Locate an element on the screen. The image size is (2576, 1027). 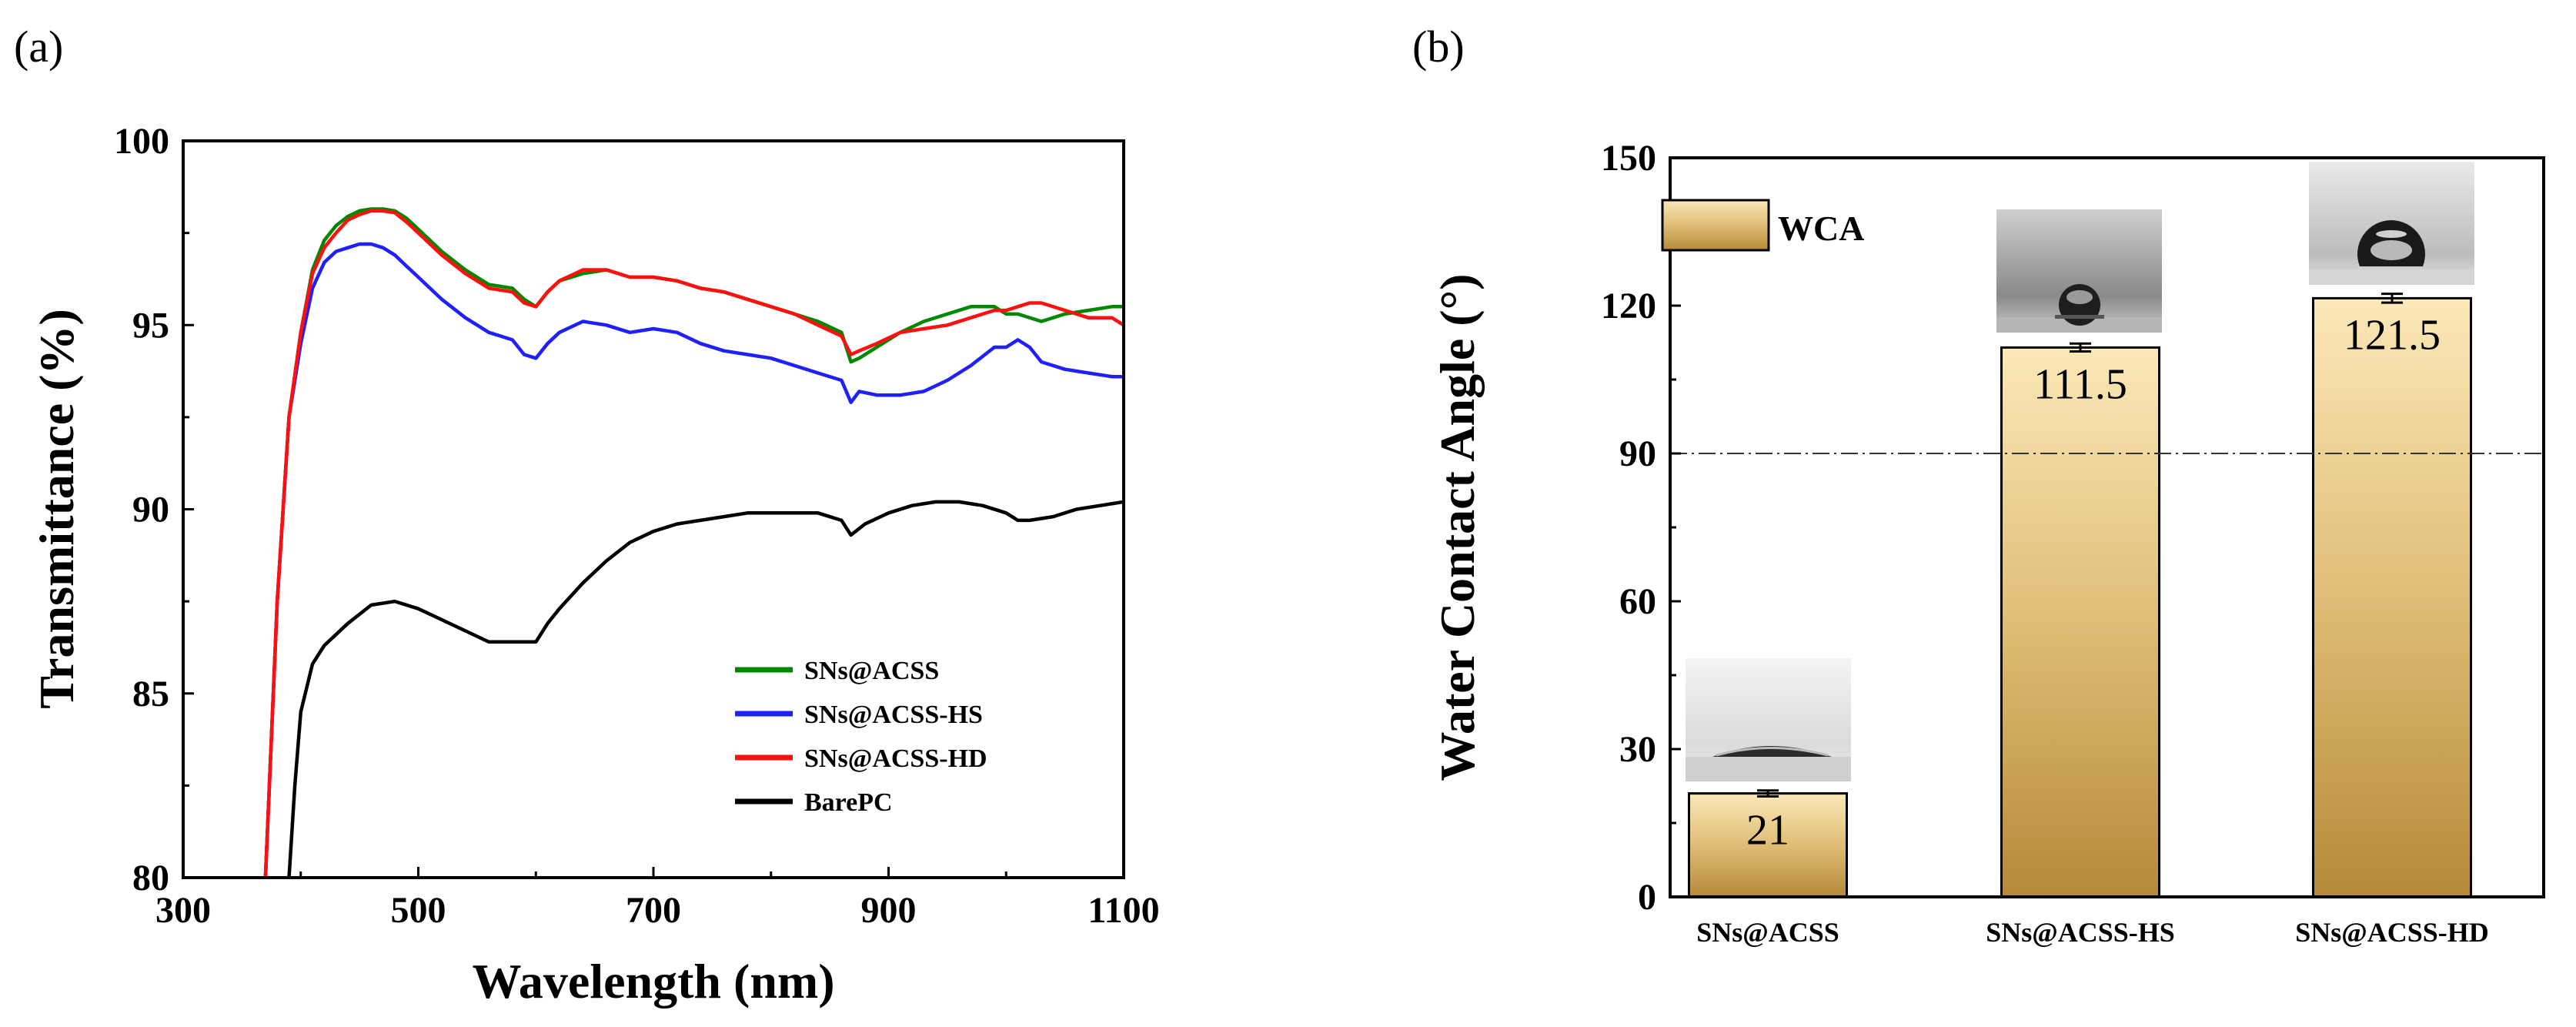
panel-a-label: (a) is located at coordinates (38, 47).